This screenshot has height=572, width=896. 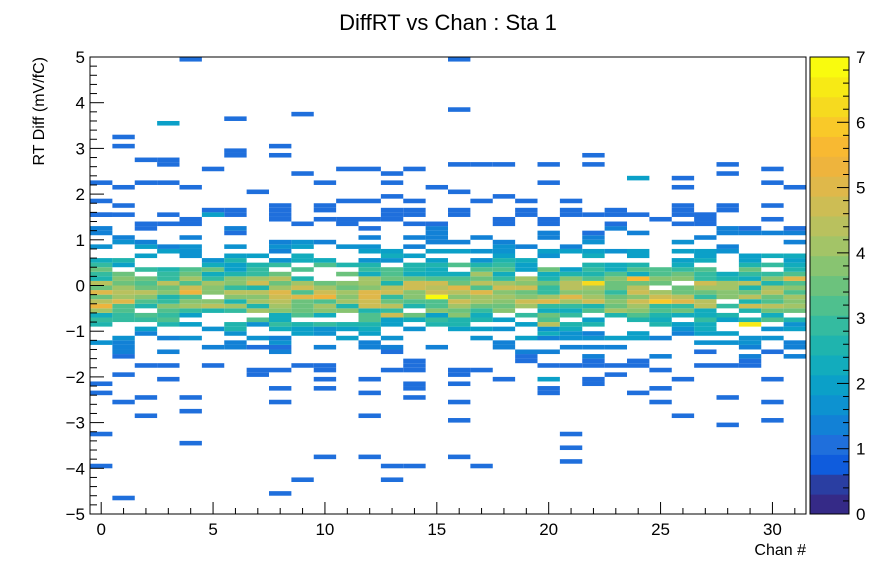 I want to click on colorbar-segment, so click(x=829, y=365).